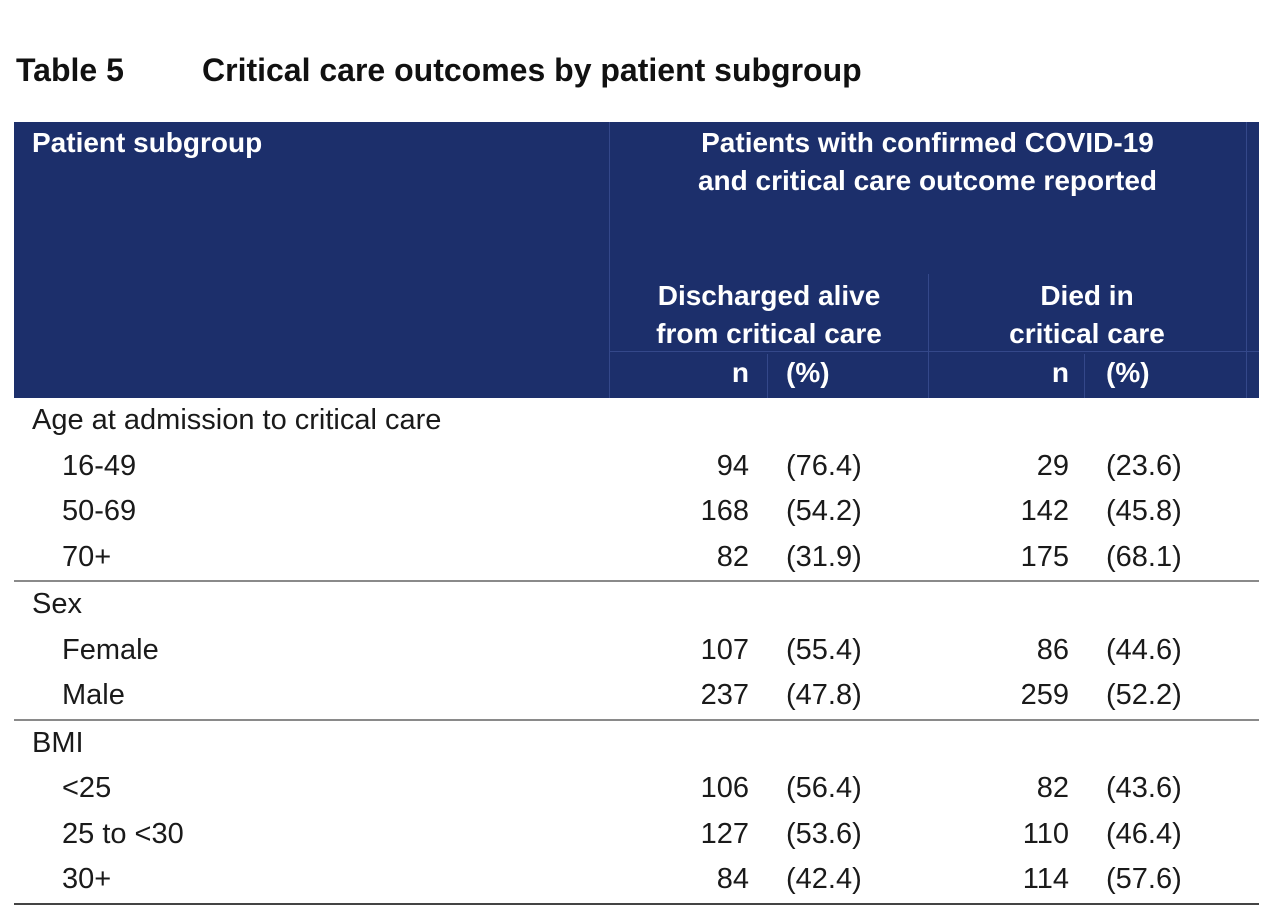 This screenshot has width=1263, height=905. Describe the element at coordinates (123, 833) in the screenshot. I see `row-label: 25 to <30` at that location.